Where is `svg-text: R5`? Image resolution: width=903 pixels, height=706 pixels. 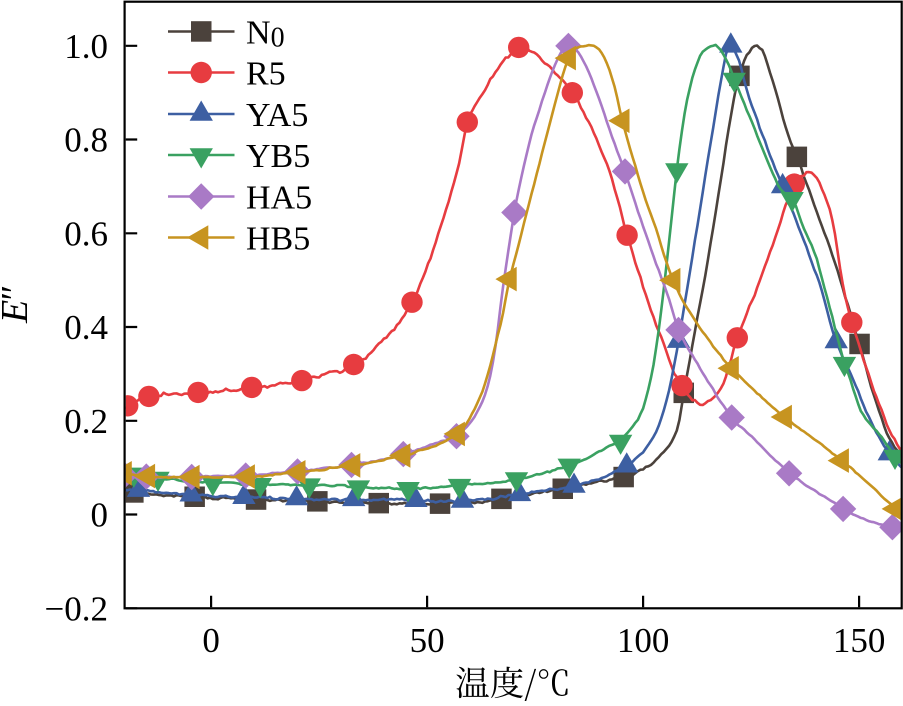
svg-text: R5 is located at coordinates (266, 74).